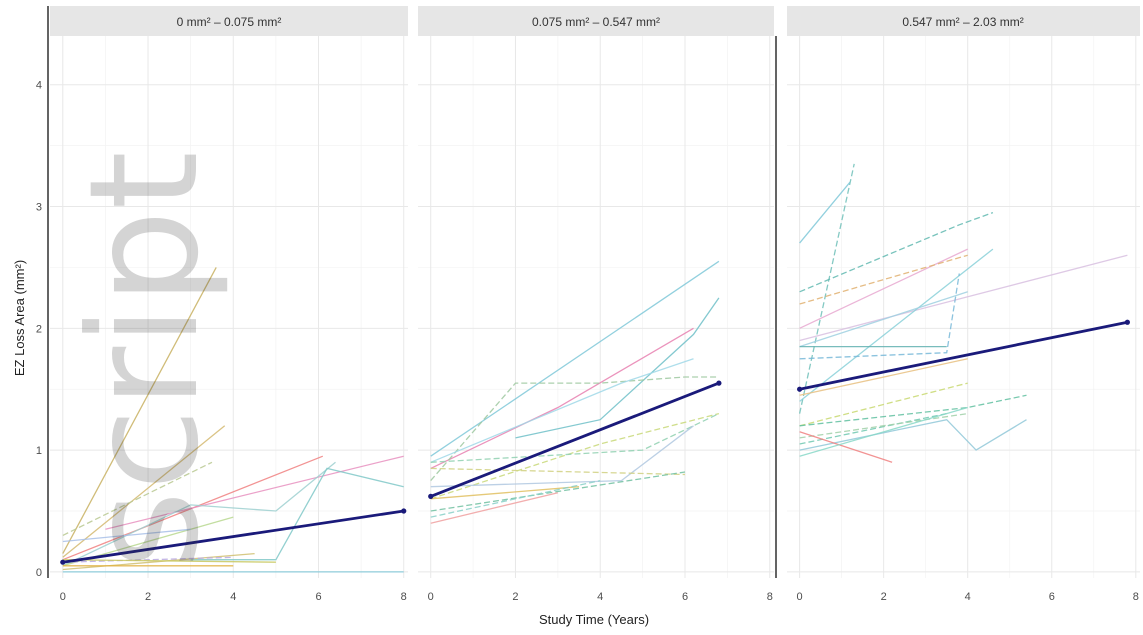 The width and height of the screenshot is (1143, 635). Describe the element at coordinates (39, 573) in the screenshot. I see `y-tick-label: 0` at that location.